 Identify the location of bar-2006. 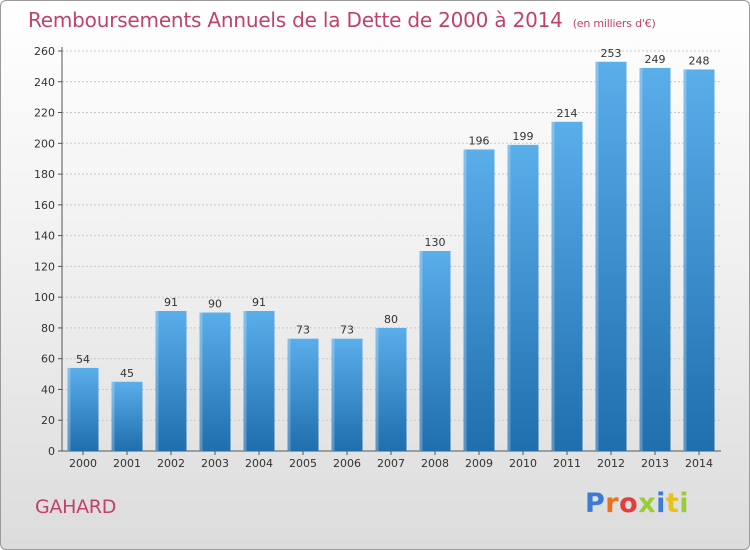
(347, 394).